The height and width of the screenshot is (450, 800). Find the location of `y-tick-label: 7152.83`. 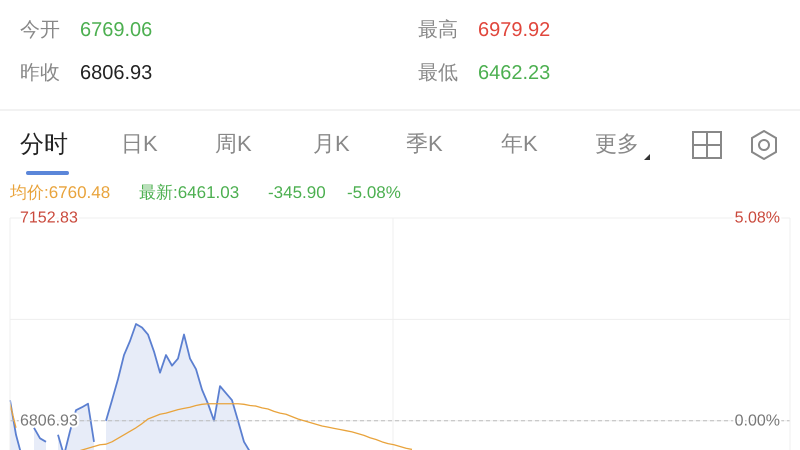

y-tick-label: 7152.83 is located at coordinates (49, 218).